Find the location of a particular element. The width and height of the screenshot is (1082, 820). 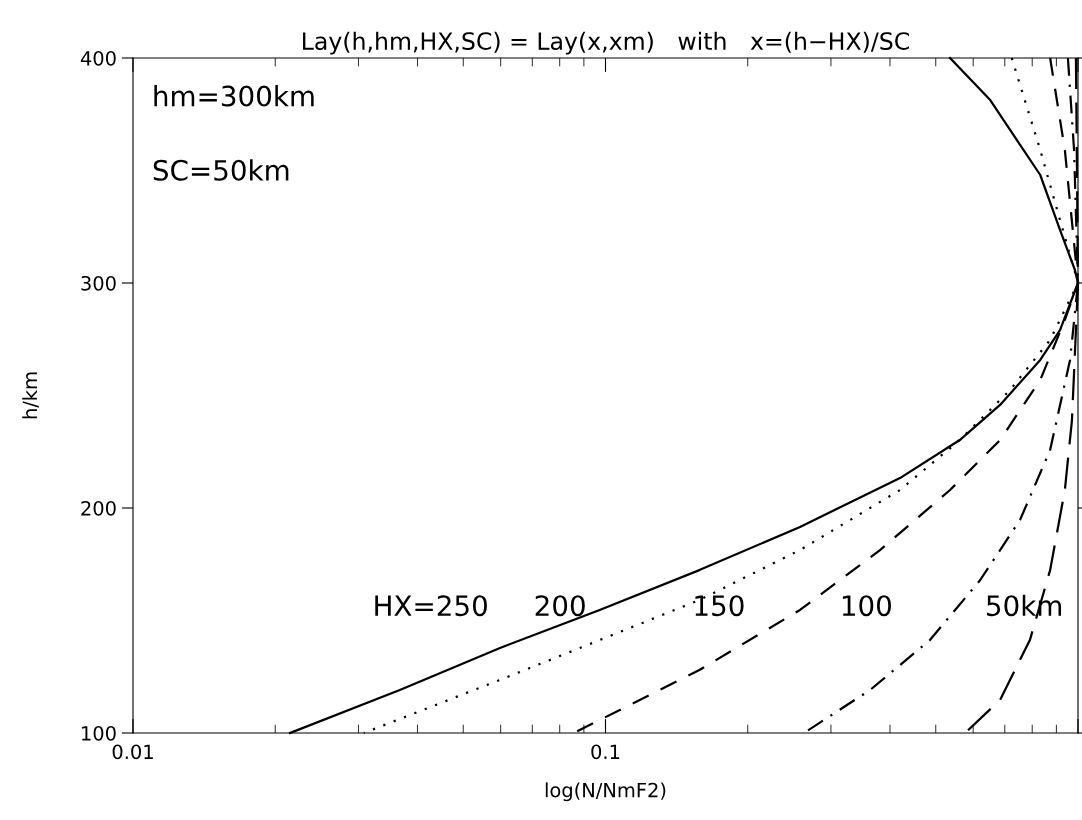

annotation: 100 is located at coordinates (866, 606).